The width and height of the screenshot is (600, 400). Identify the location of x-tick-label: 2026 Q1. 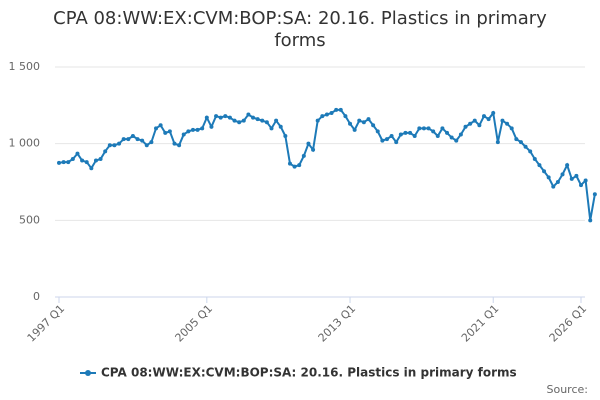
(568, 323).